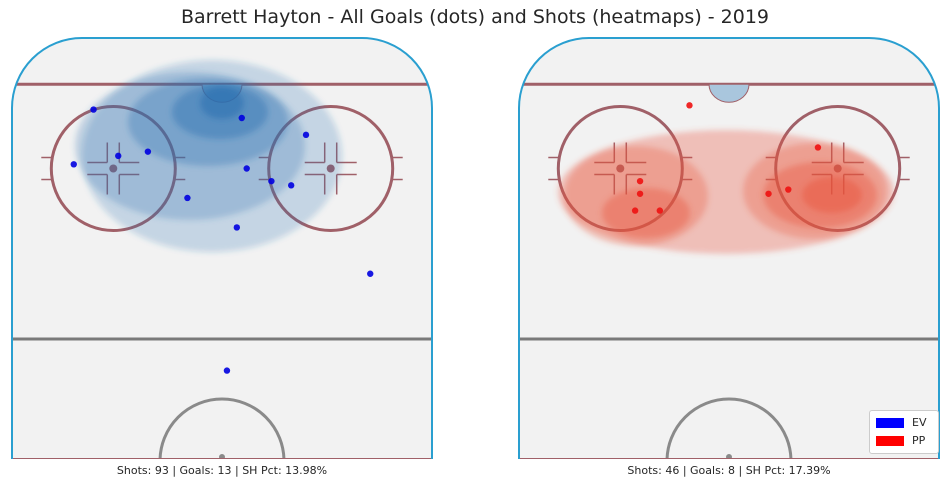 The width and height of the screenshot is (950, 489). What do you see at coordinates (729, 93) in the screenshot?
I see `goal-crease` at bounding box center [729, 93].